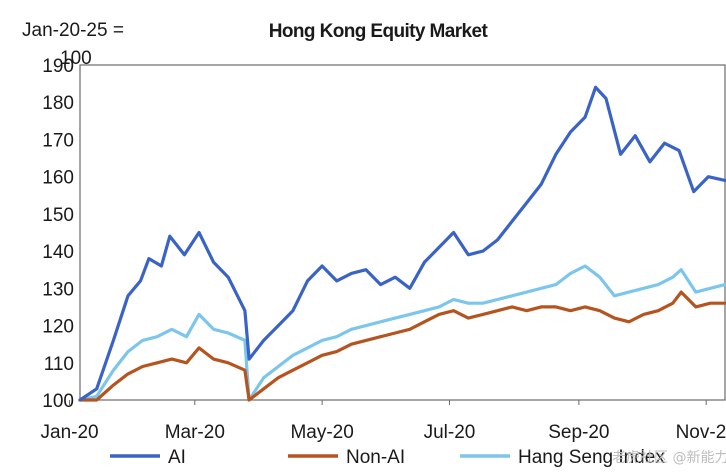  I want to click on legend-label-hang-seng-index: Hang Seng Index, so click(591, 457).